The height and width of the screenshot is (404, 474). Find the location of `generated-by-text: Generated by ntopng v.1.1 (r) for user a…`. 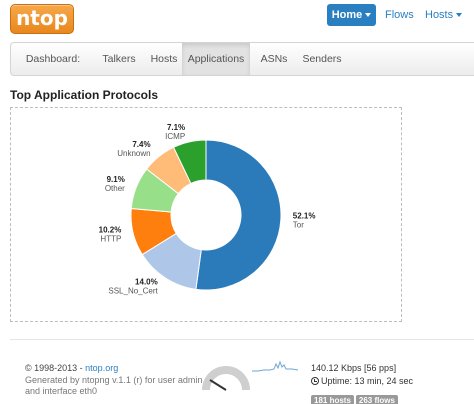

generated-by-text: Generated by ntopng v.1.1 (r) for user a… is located at coordinates (114, 385).